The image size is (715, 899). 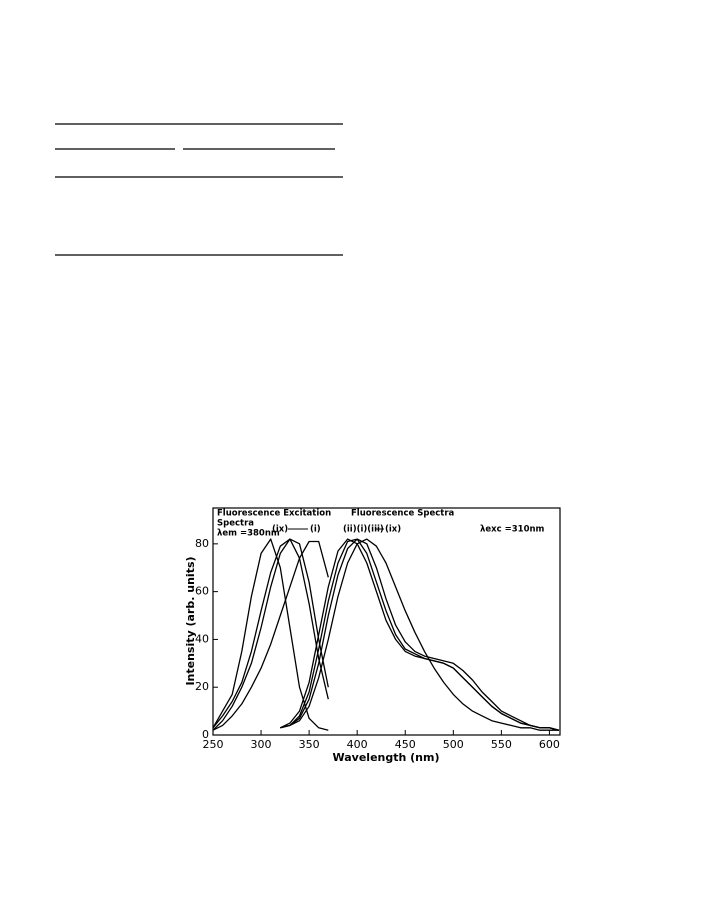 What do you see at coordinates (205, 734) in the screenshot?
I see `y-tick-label: 0` at bounding box center [205, 734].